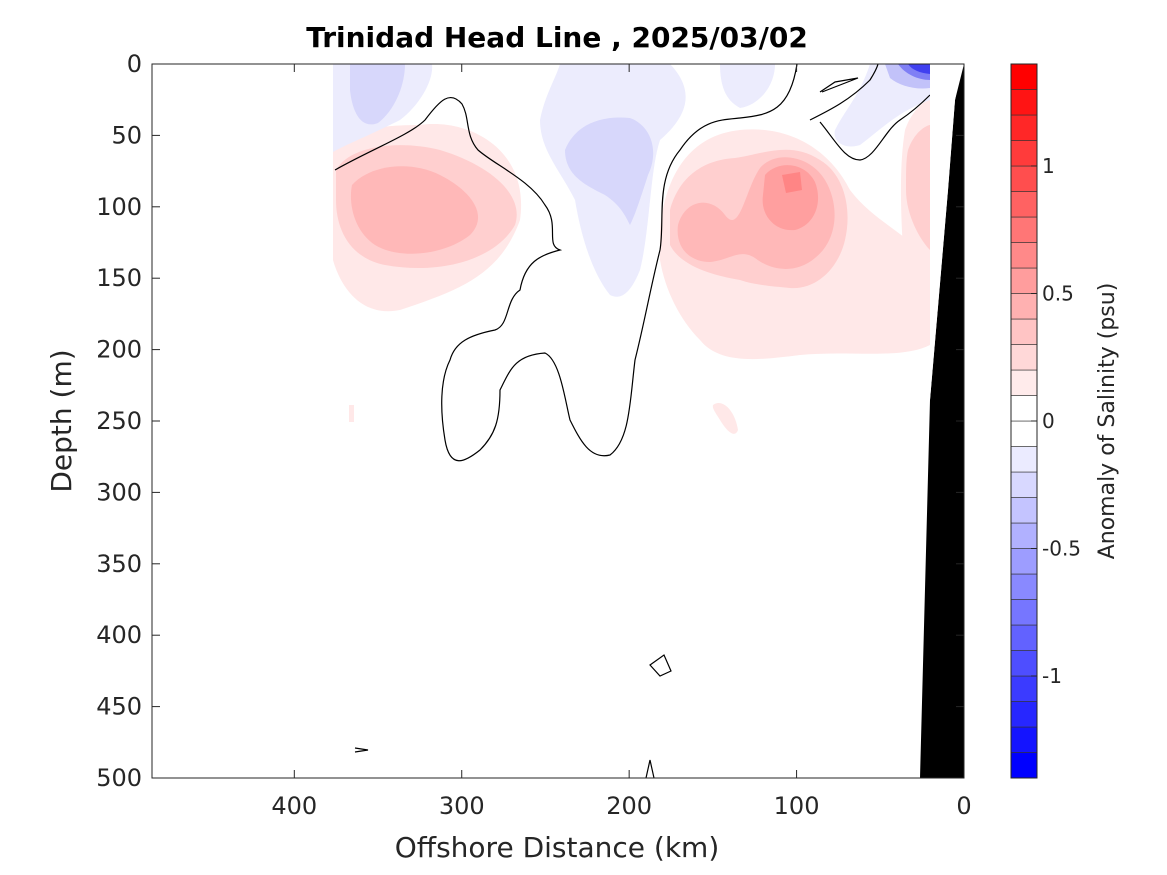  What do you see at coordinates (119, 635) in the screenshot?
I see `y-tick-label: 400` at bounding box center [119, 635].